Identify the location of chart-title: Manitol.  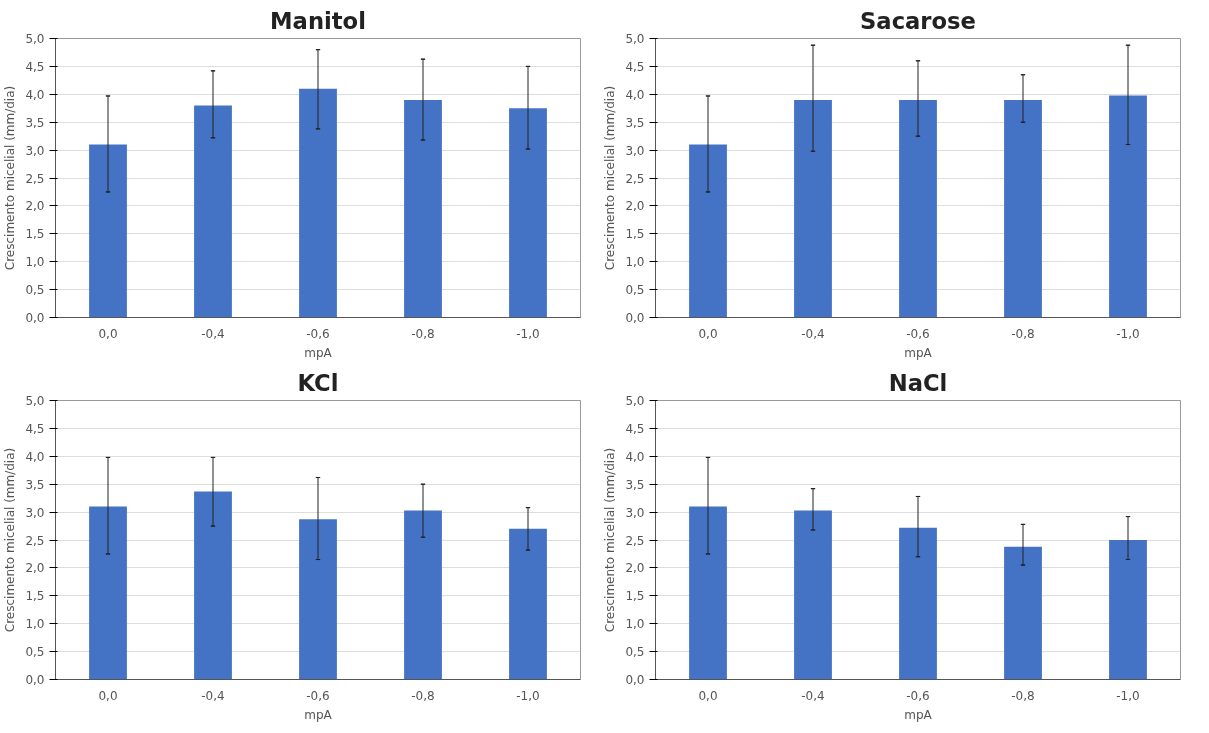
(318, 20).